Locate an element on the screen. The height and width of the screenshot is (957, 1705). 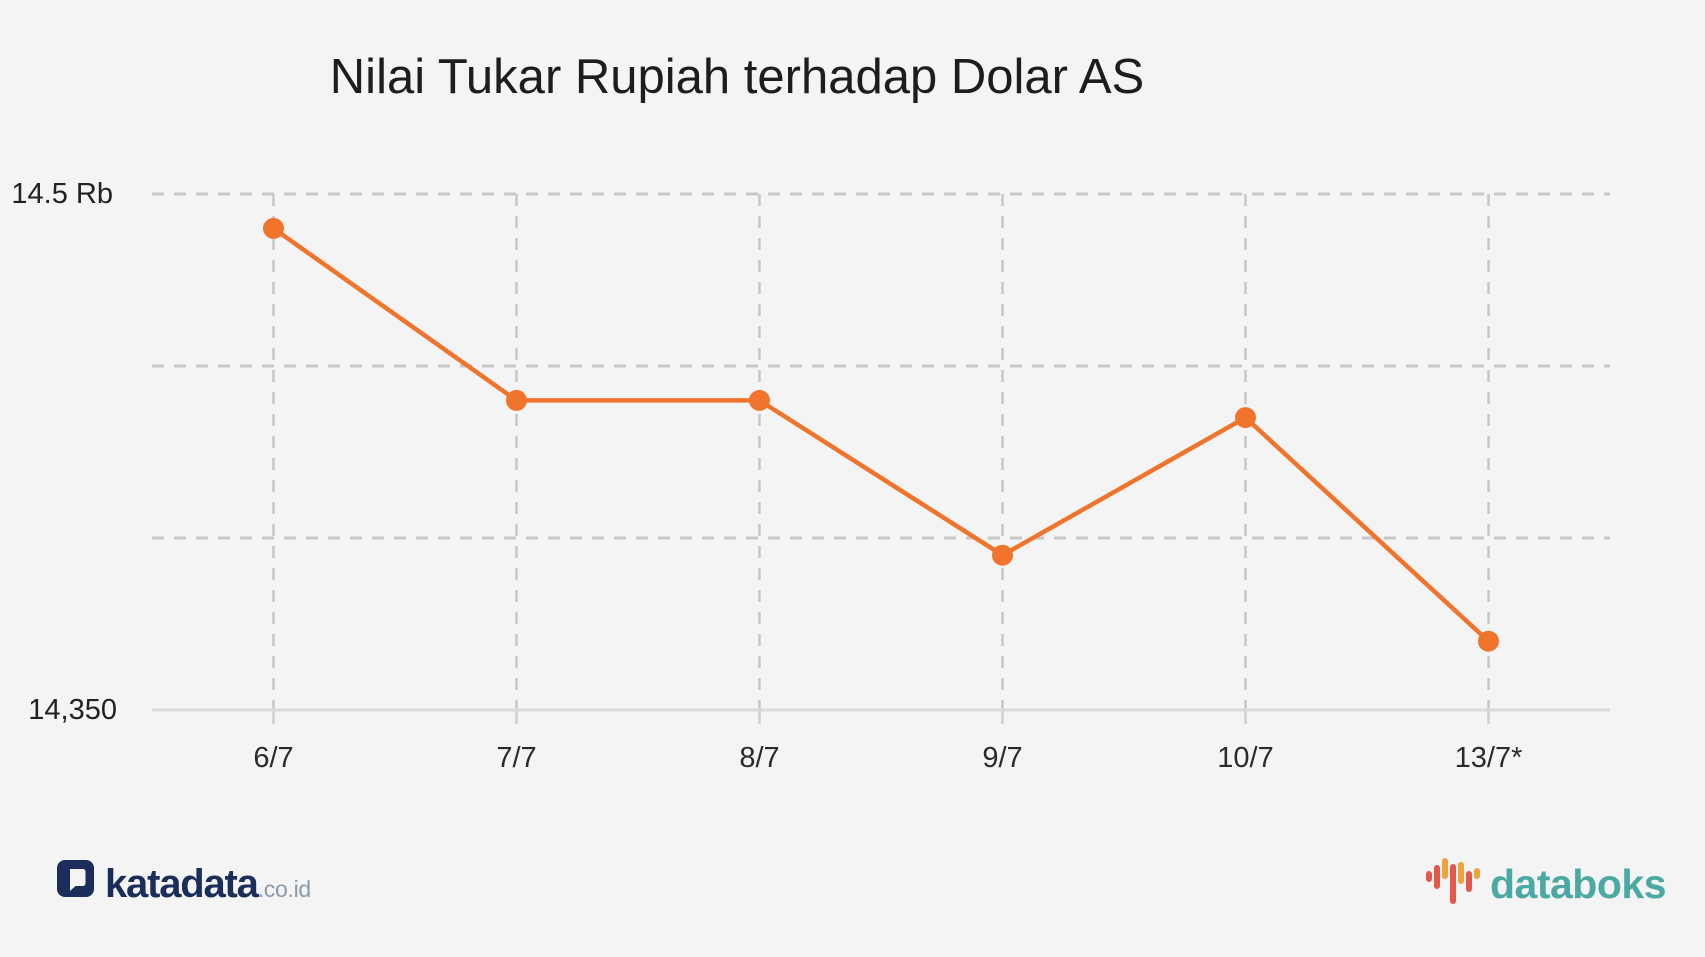
katadata-wordmark: katadata is located at coordinates (182, 884).